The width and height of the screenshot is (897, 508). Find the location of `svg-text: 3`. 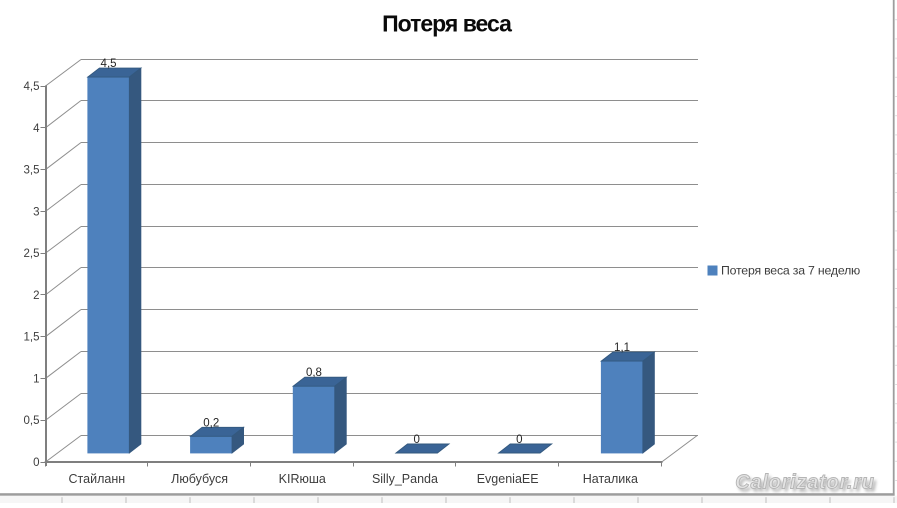

svg-text: 3 is located at coordinates (36, 212).